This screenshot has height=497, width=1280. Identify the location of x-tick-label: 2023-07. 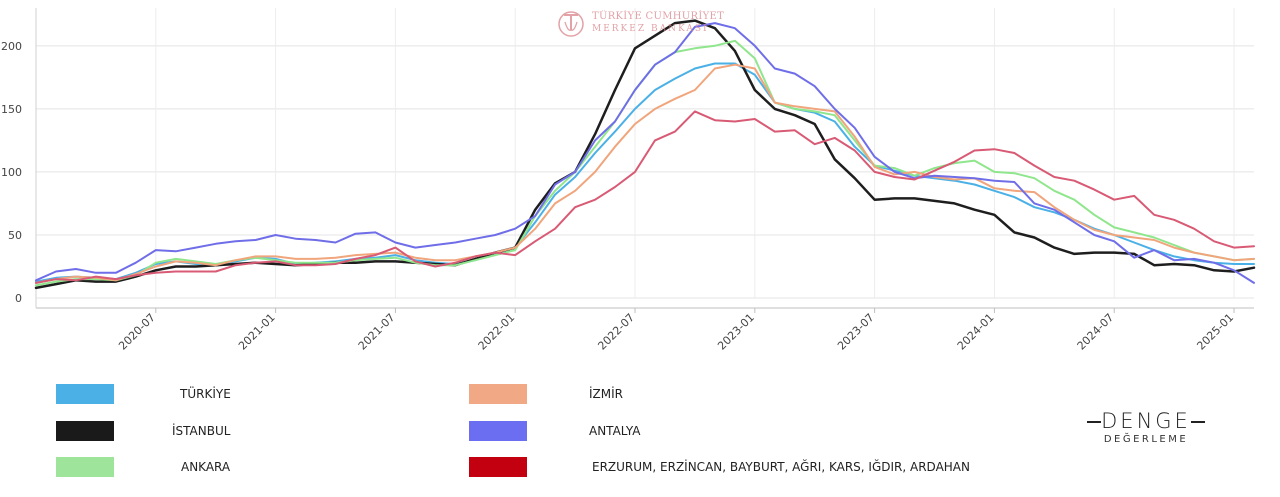
(856, 330).